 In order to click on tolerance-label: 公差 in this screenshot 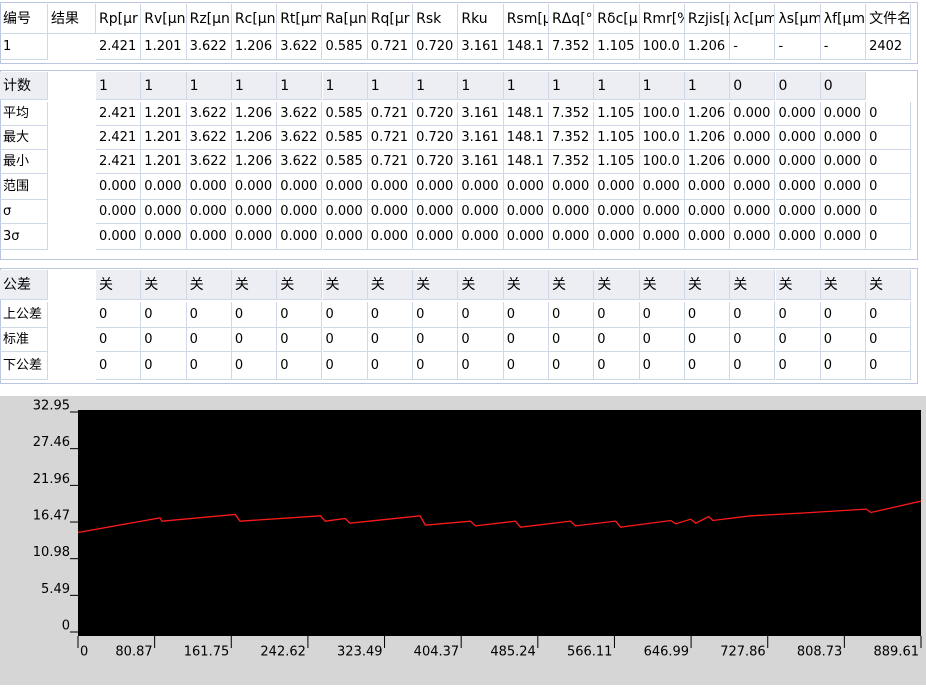, I will do `click(24, 285)`.